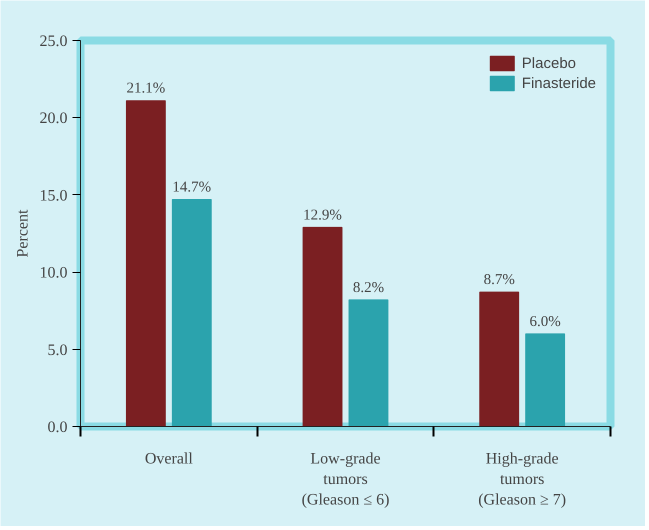  What do you see at coordinates (169, 459) in the screenshot?
I see `x-tick-label: Overall` at bounding box center [169, 459].